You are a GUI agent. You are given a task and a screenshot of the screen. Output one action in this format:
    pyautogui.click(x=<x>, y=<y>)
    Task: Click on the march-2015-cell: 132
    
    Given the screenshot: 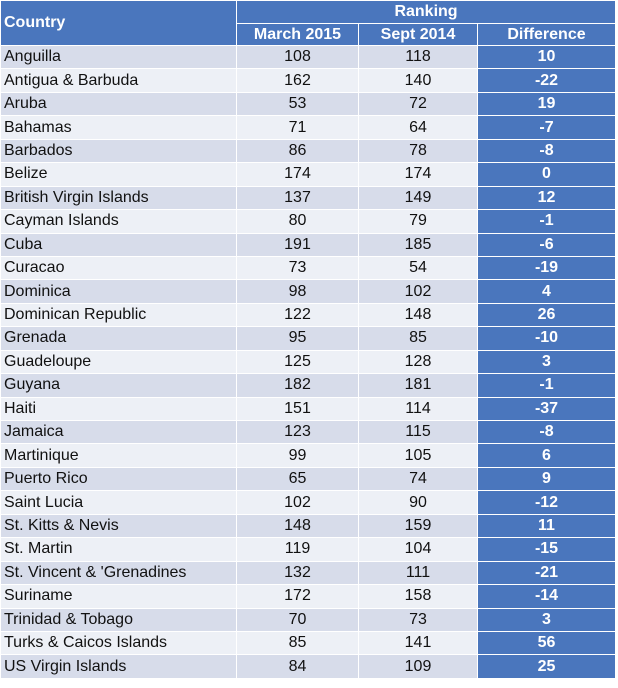 What is the action you would take?
    pyautogui.click(x=297, y=573)
    